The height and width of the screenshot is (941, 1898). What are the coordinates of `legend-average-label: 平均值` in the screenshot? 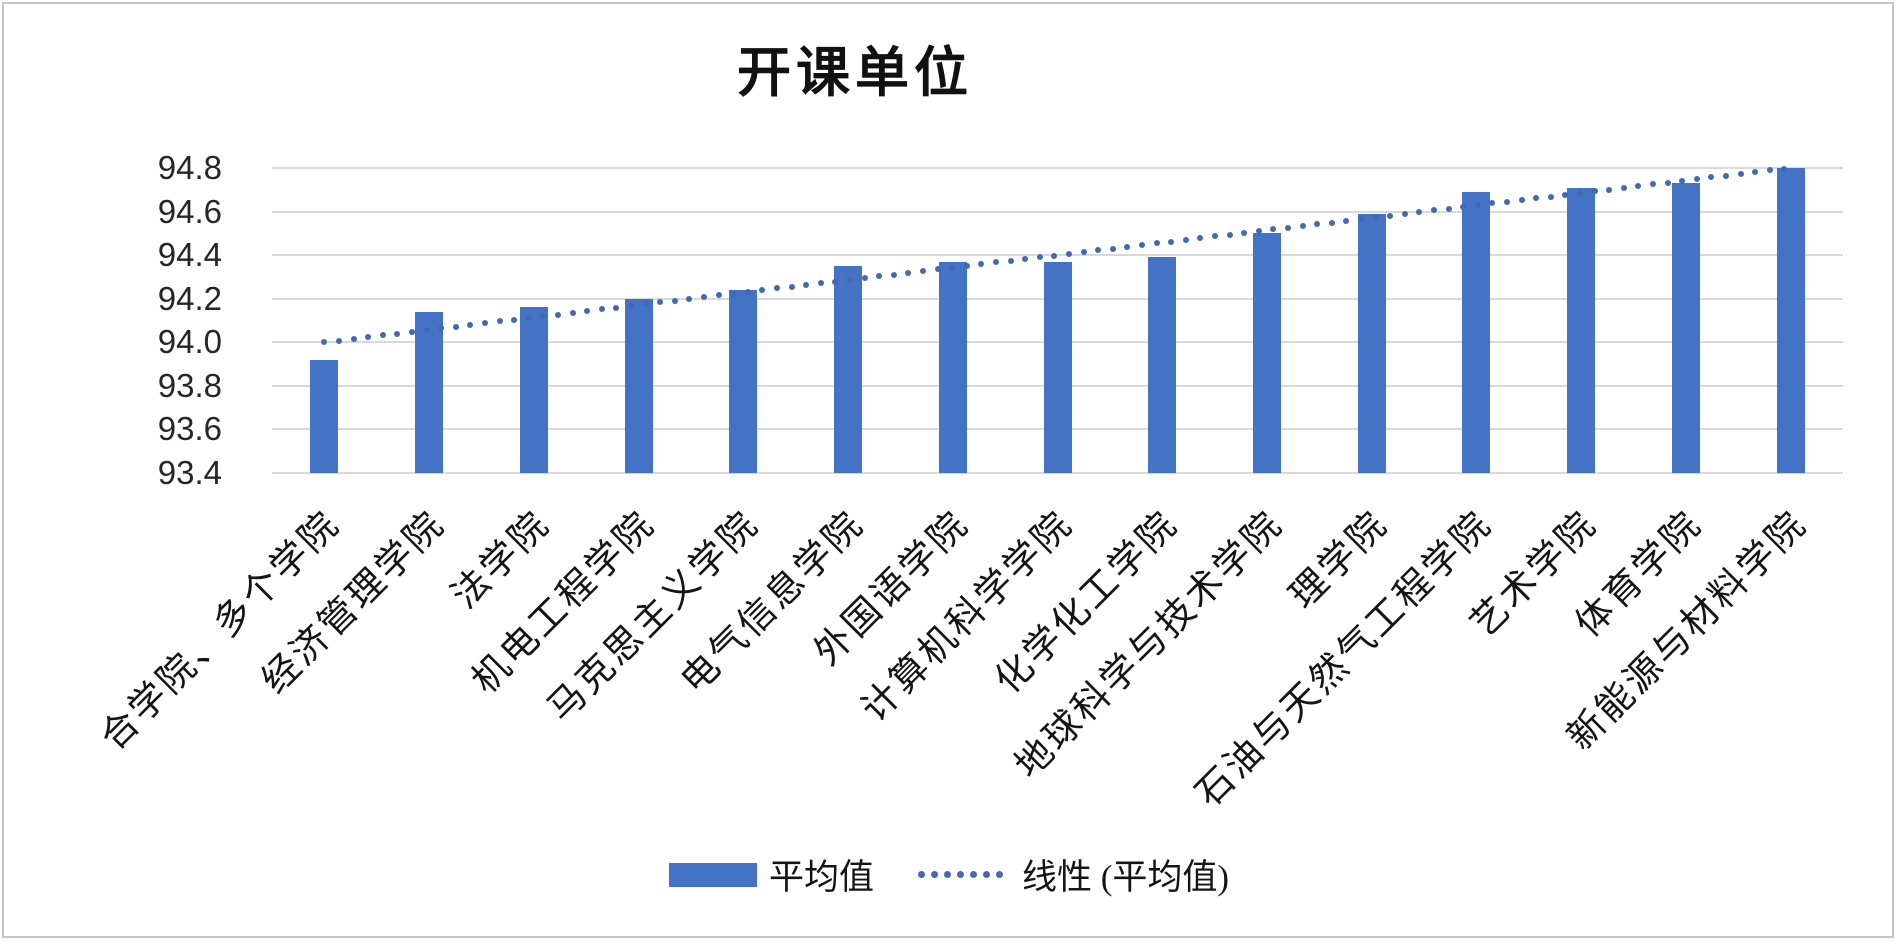 It's located at (821, 877).